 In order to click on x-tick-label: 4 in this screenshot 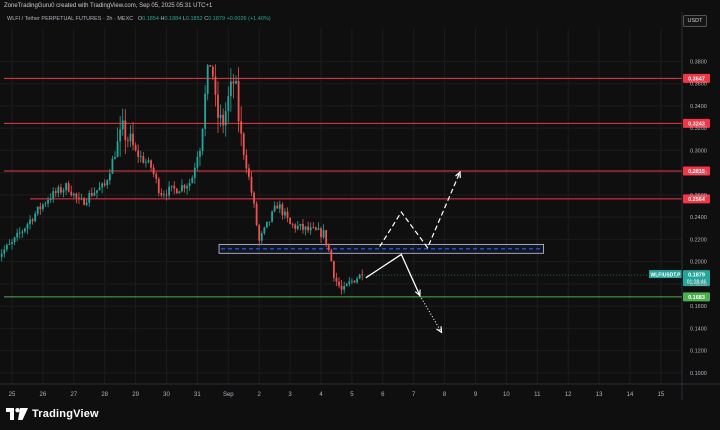, I will do `click(321, 395)`.